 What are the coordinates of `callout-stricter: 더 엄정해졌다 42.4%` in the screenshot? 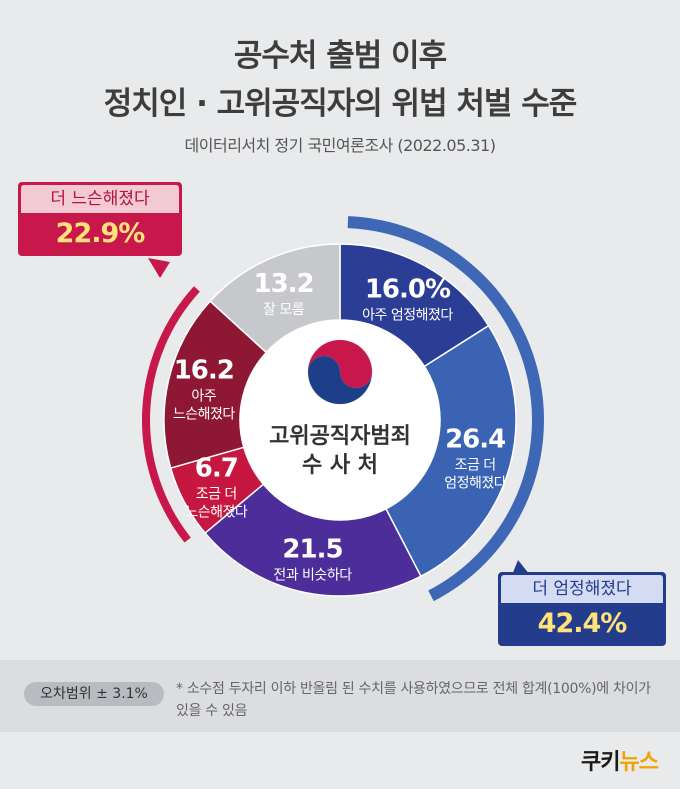 It's located at (582, 609).